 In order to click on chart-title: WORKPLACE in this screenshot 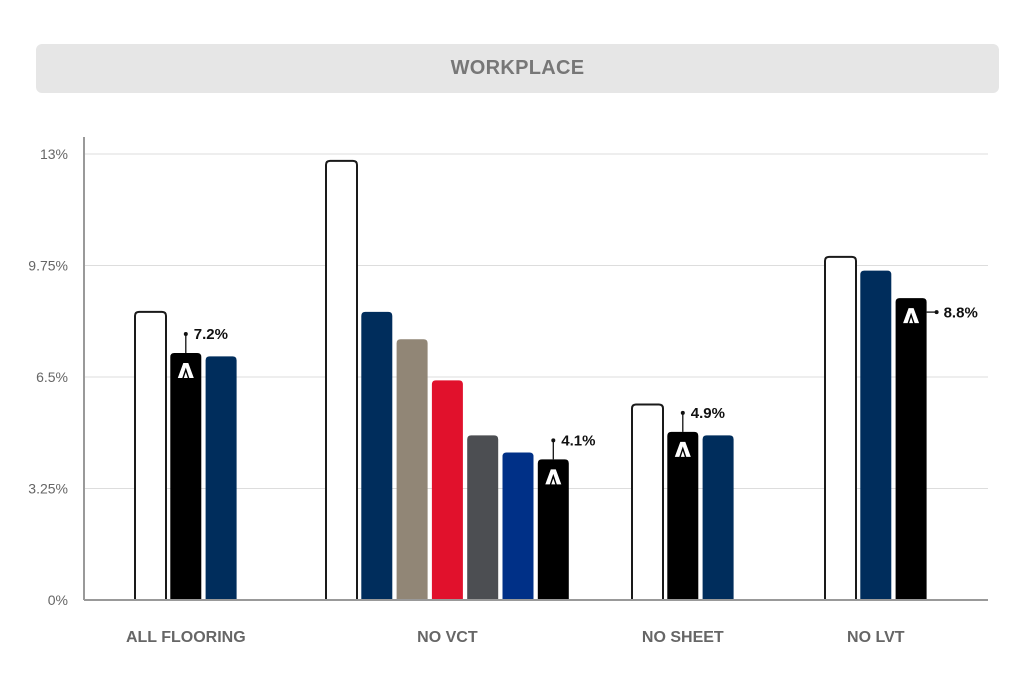, I will do `click(517, 68)`.